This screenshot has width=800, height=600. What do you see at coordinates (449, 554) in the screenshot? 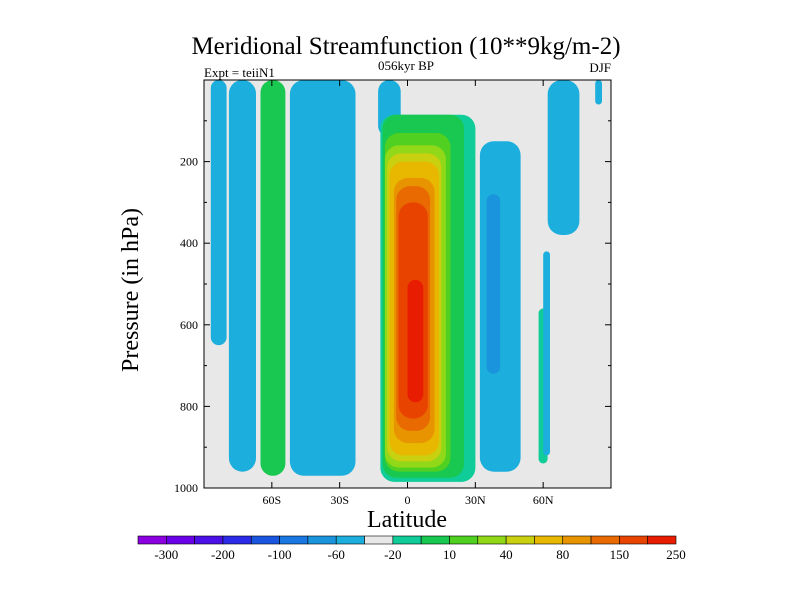
I see `colorbar-label: 10` at bounding box center [449, 554].